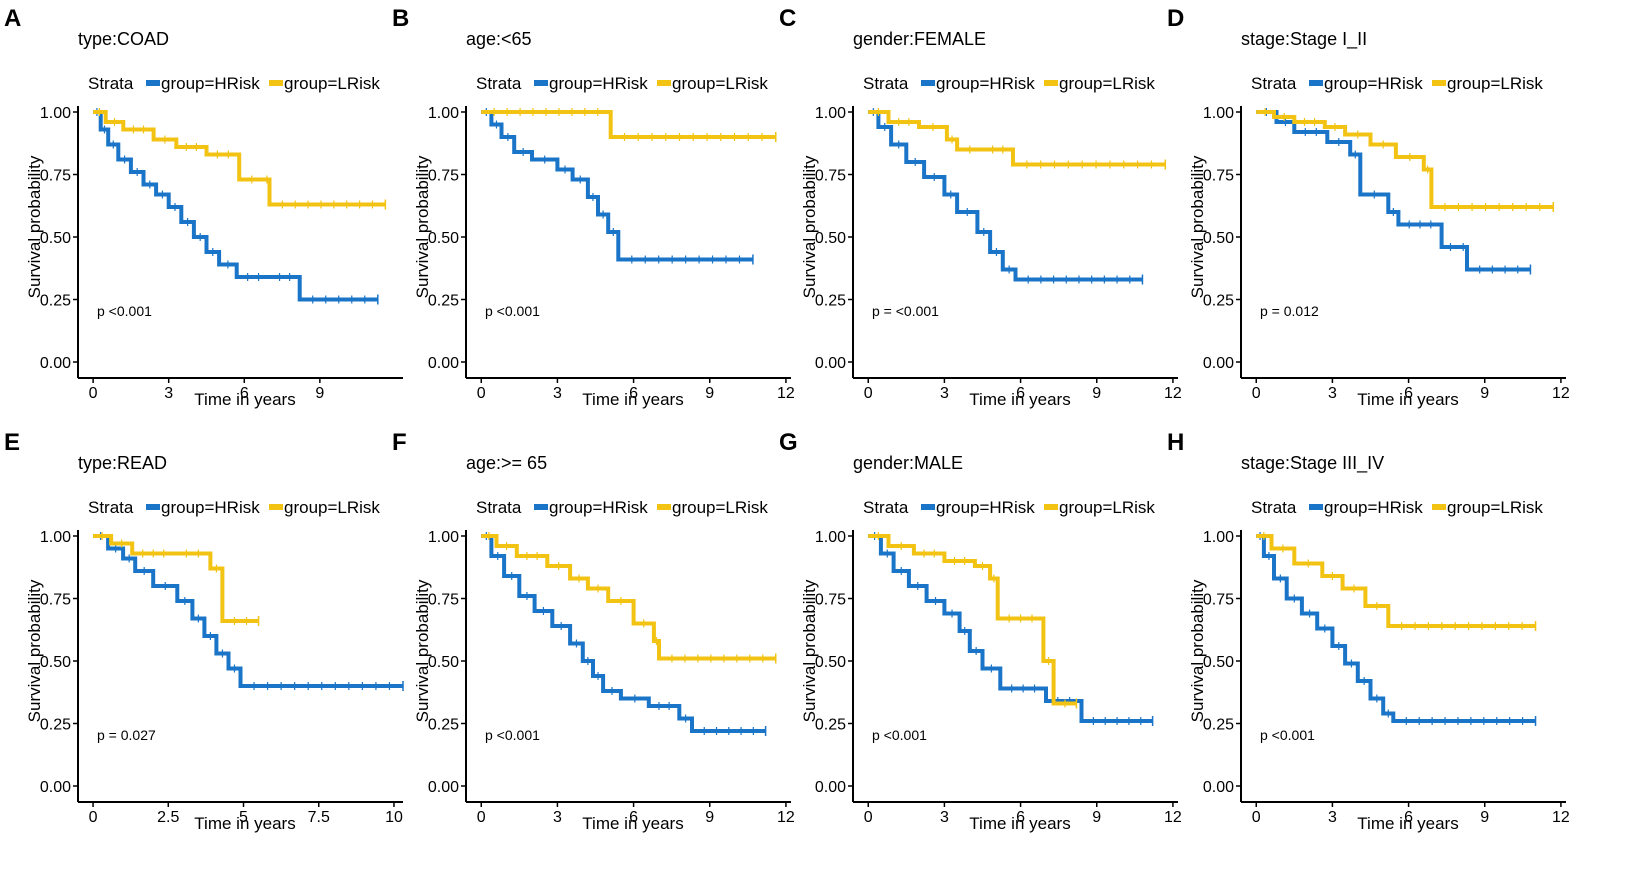 The height and width of the screenshot is (879, 1649). Describe the element at coordinates (168, 817) in the screenshot. I see `x-tick-label: 2.5` at that location.